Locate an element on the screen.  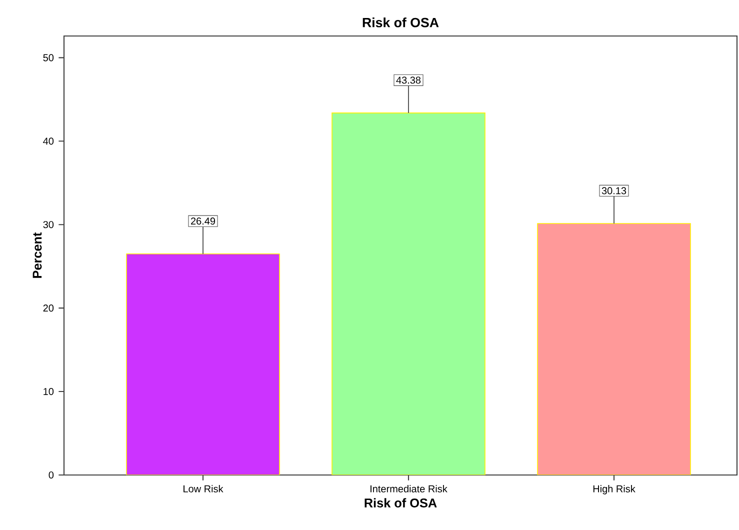
x-tick-label: Intermediate Risk is located at coordinates (409, 488).